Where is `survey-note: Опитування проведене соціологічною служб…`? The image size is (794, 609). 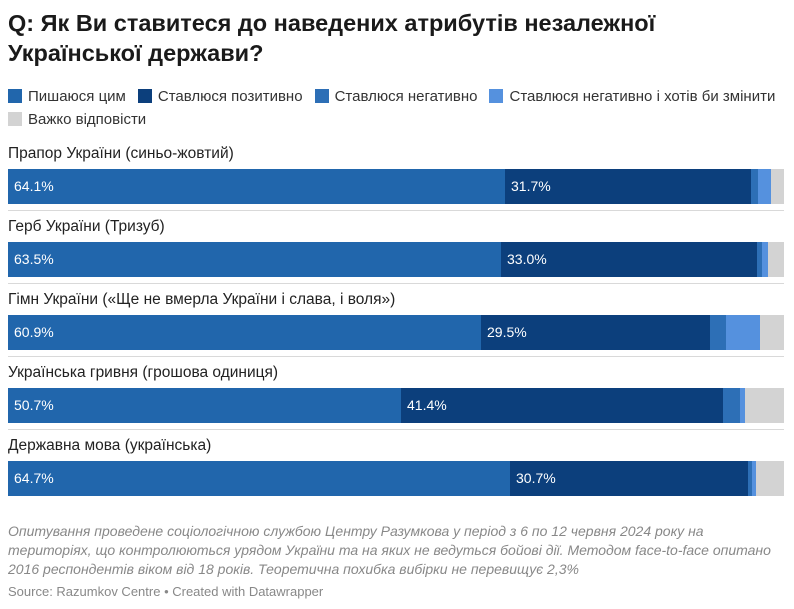
survey-note: Опитування проведене соціологічною служб… is located at coordinates (389, 550).